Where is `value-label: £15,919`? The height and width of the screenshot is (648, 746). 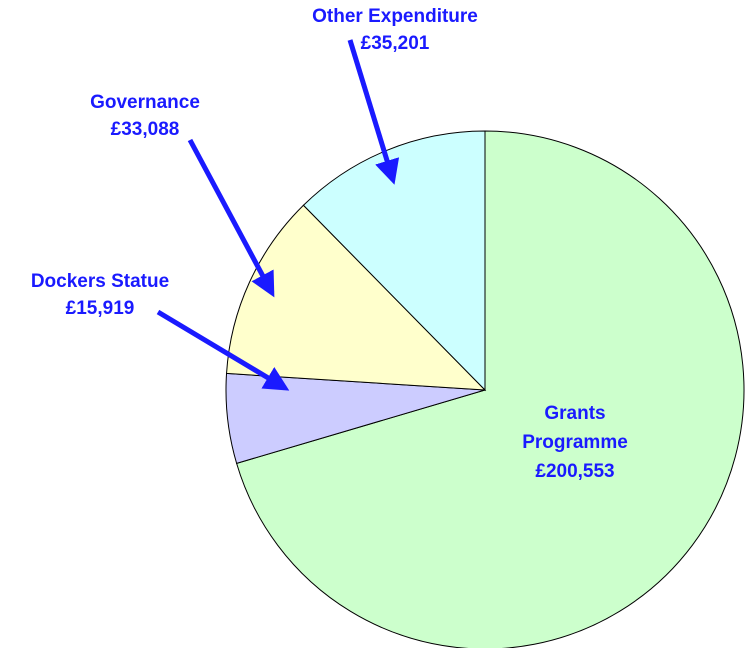 value-label: £15,919 is located at coordinates (100, 308).